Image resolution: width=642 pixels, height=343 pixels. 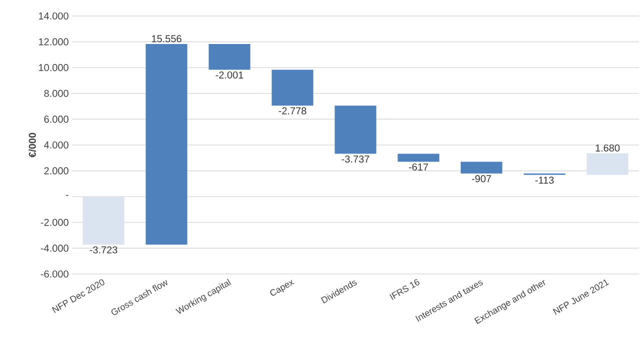 What do you see at coordinates (292, 110) in the screenshot?
I see `data-label: -2.778` at bounding box center [292, 110].